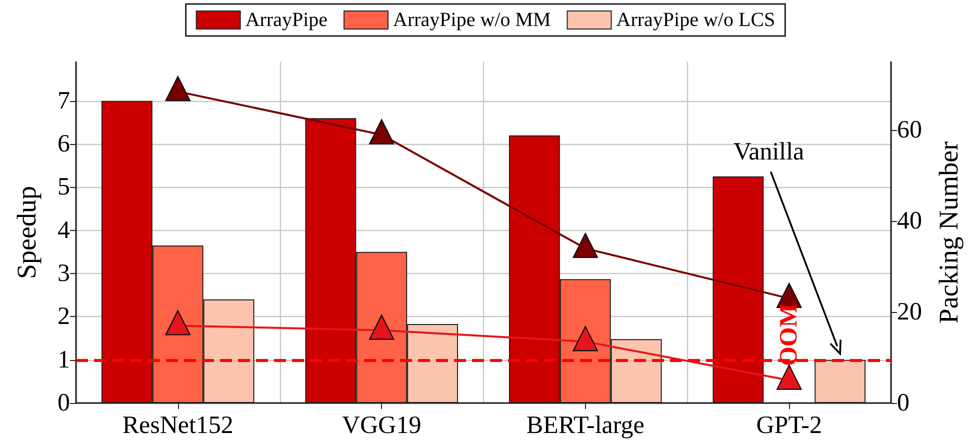 This screenshot has width=971, height=447. What do you see at coordinates (382, 425) in the screenshot?
I see `x-tick-label: VGG19` at bounding box center [382, 425].